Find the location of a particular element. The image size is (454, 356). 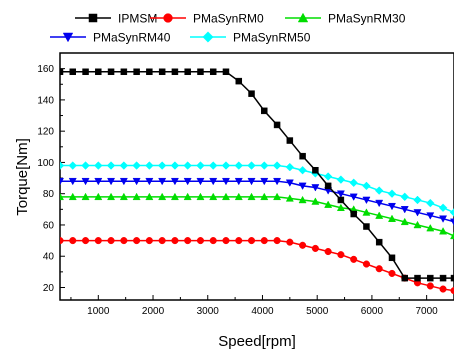

y-tick-label: 80 is located at coordinates (49, 194).